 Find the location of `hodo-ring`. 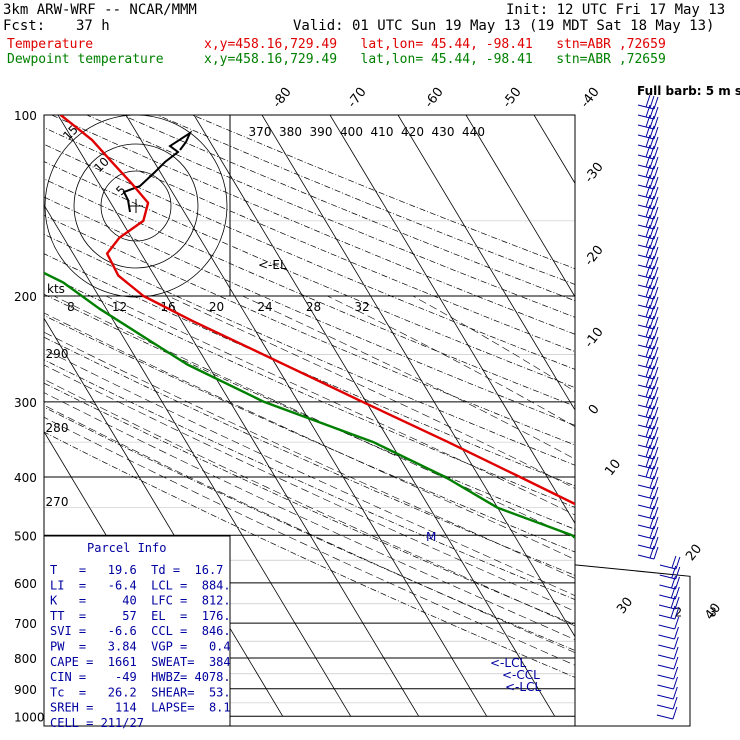

hodo-ring is located at coordinates (136, 206).